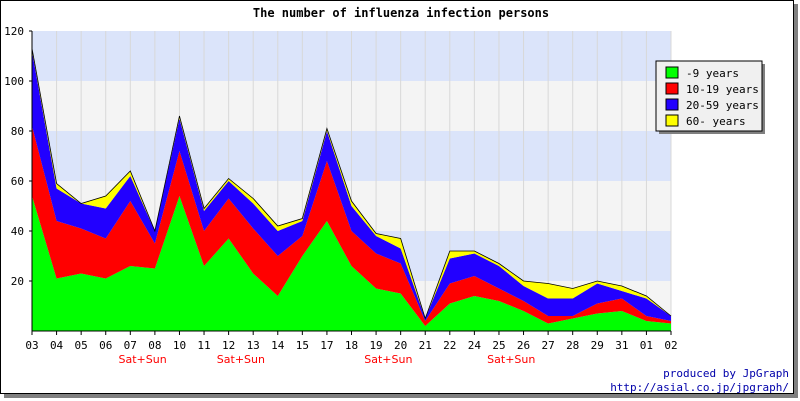  Describe the element at coordinates (143, 359) in the screenshot. I see `weekend-label-0: Sat+Sun` at that location.